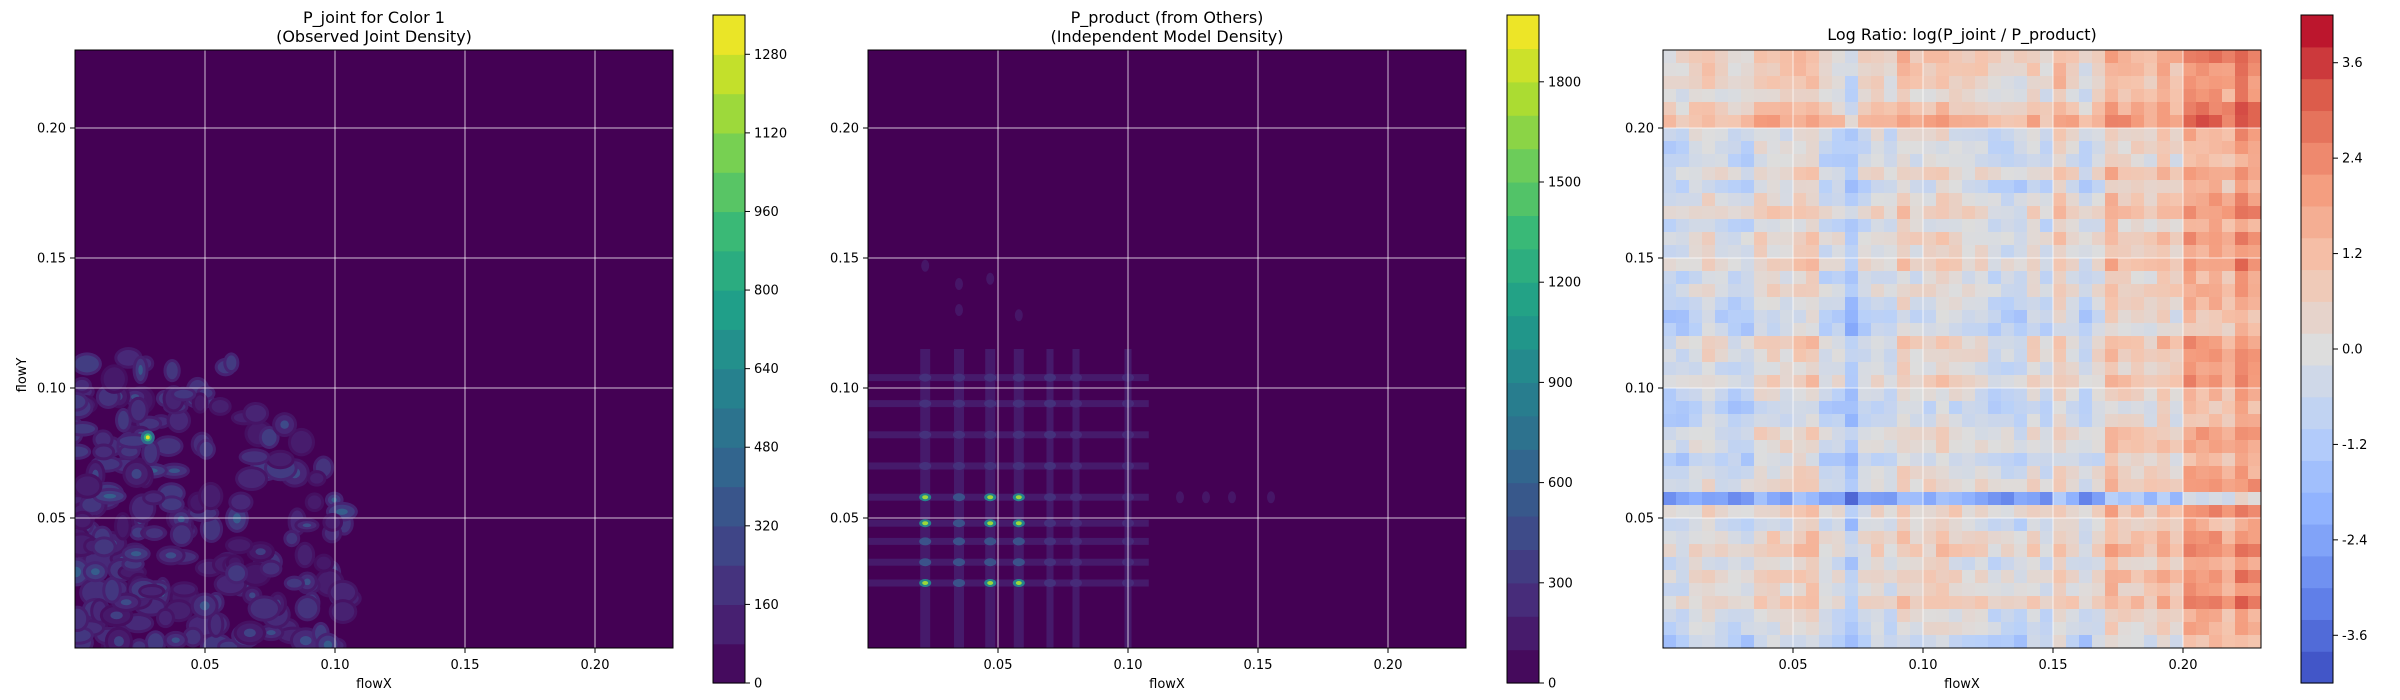 Image resolution: width=2400 pixels, height=700 pixels. I want to click on colorbar-band, so click(729, 270).